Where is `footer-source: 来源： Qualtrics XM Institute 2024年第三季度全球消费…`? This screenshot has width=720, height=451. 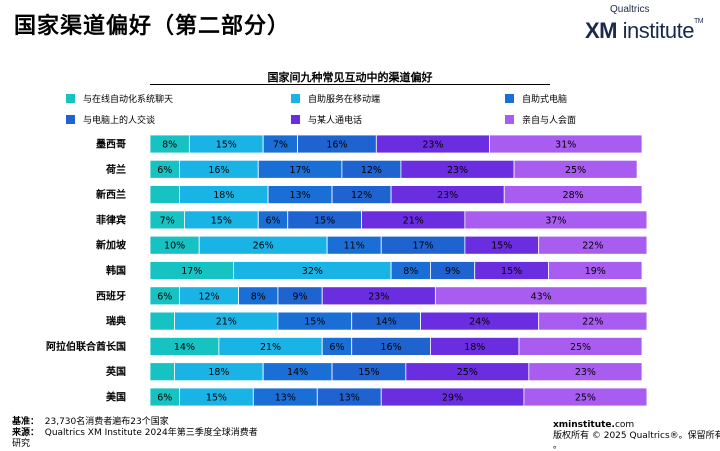
footer-source: 来源： Qualtrics XM Institute 2024年第三季度全球消费… is located at coordinates (135, 433).